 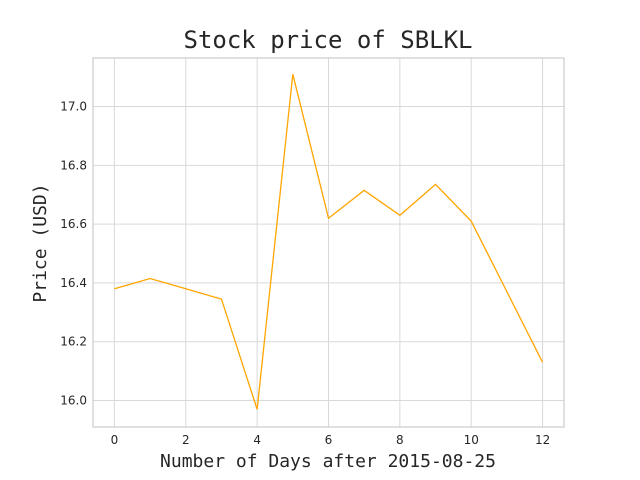 I want to click on x-tick-label: 4, so click(x=257, y=440).